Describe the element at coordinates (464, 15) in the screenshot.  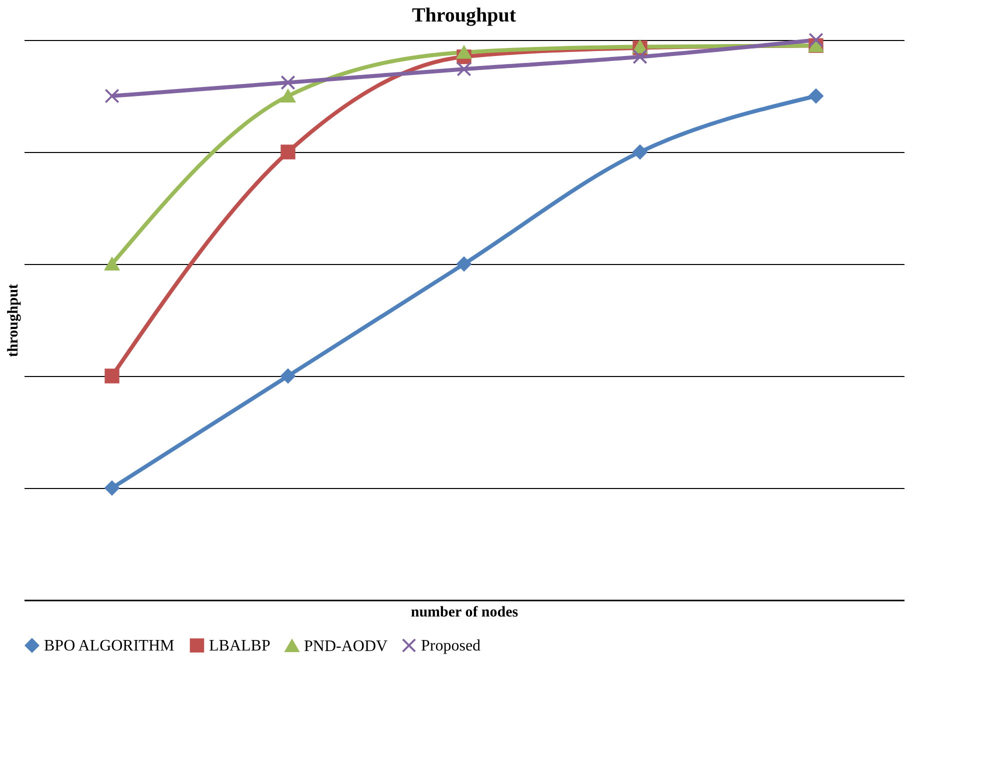
I see `chart-title: Throughput` at that location.